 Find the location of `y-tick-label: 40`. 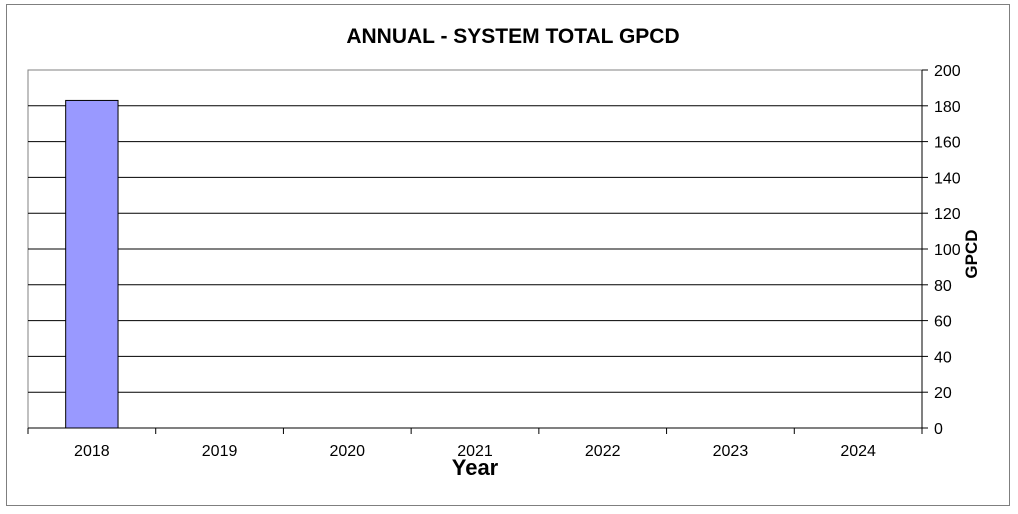

y-tick-label: 40 is located at coordinates (943, 357).